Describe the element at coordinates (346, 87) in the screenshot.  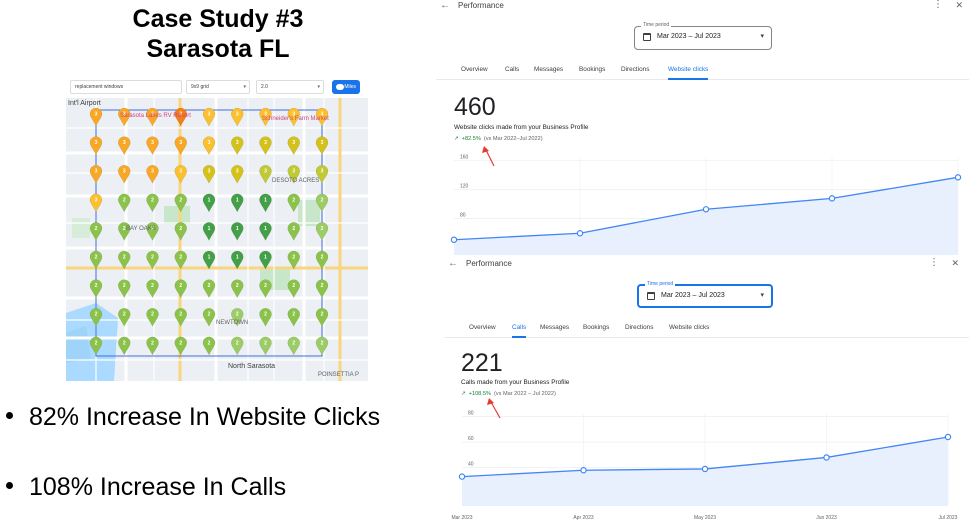
I see `units-toggle-button: Miles` at that location.